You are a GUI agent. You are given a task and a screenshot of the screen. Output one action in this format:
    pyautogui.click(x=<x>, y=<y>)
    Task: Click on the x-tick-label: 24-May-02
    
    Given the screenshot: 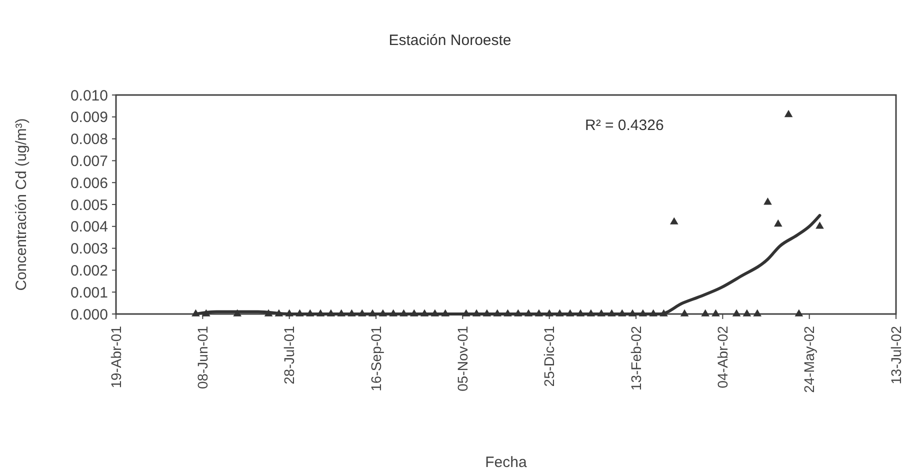 What is the action you would take?
    pyautogui.click(x=809, y=359)
    